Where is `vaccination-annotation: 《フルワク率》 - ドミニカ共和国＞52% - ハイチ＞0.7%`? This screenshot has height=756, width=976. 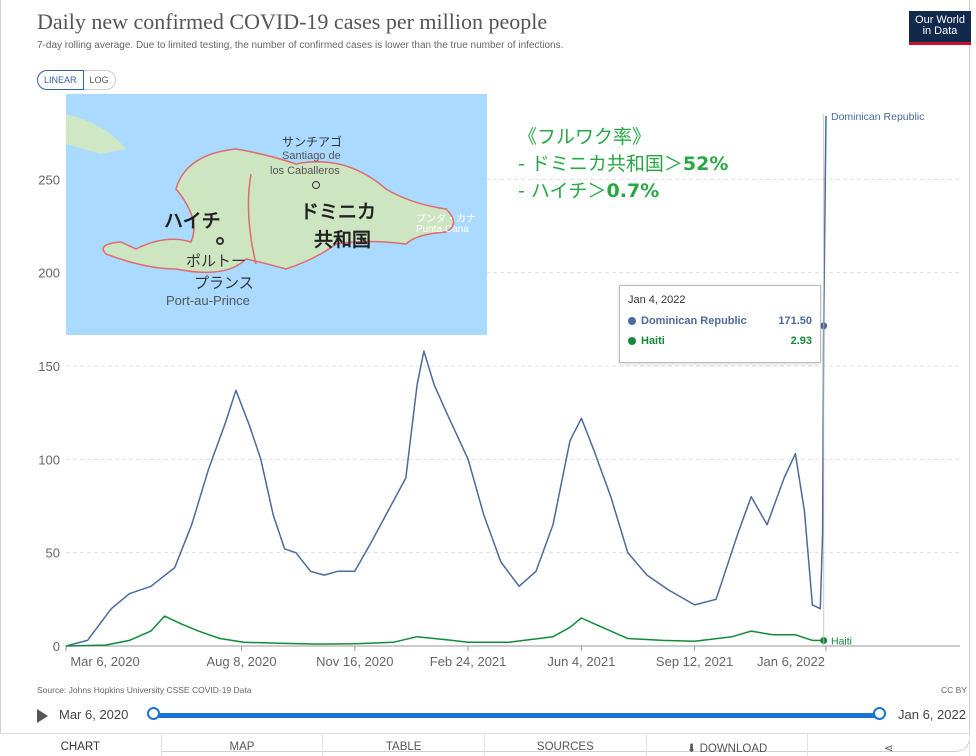 vaccination-annotation: 《フルワク率》 - ドミニカ共和国＞52% - ハイチ＞0.7% is located at coordinates (623, 164).